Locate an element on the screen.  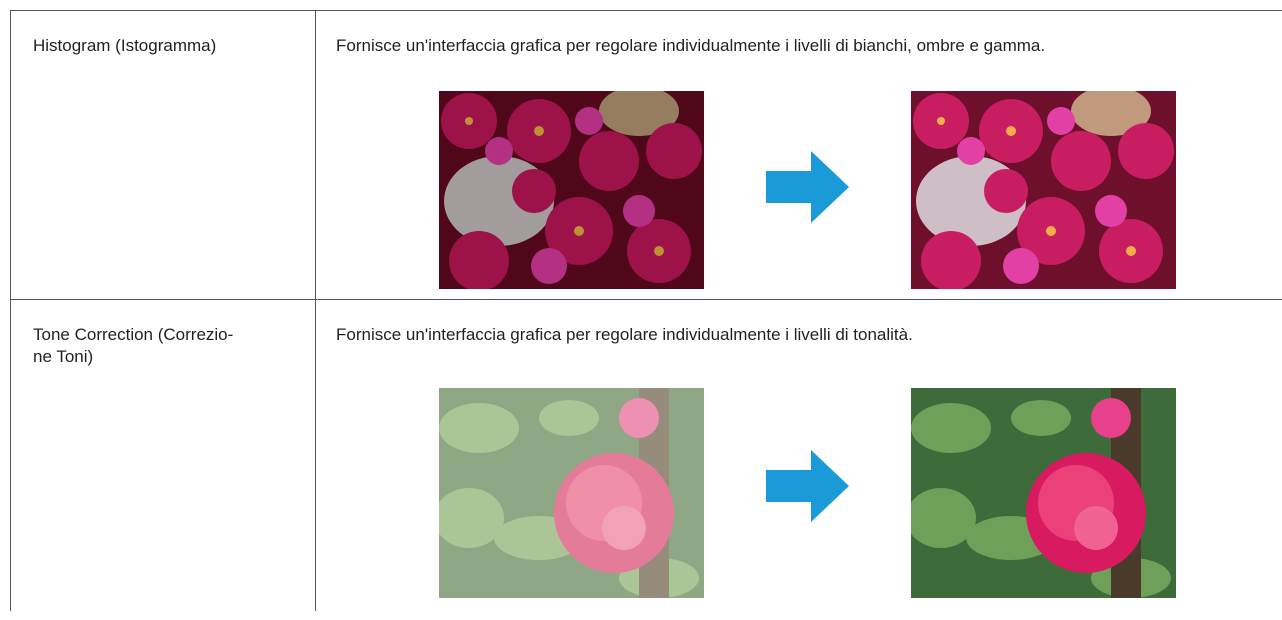
column-divider is located at coordinates (315, 311).